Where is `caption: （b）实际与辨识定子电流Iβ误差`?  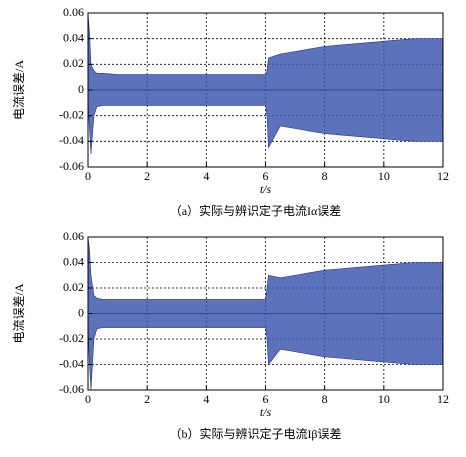
caption: （b）实际与辨识定子电流Iβ误差 is located at coordinates (255, 433).